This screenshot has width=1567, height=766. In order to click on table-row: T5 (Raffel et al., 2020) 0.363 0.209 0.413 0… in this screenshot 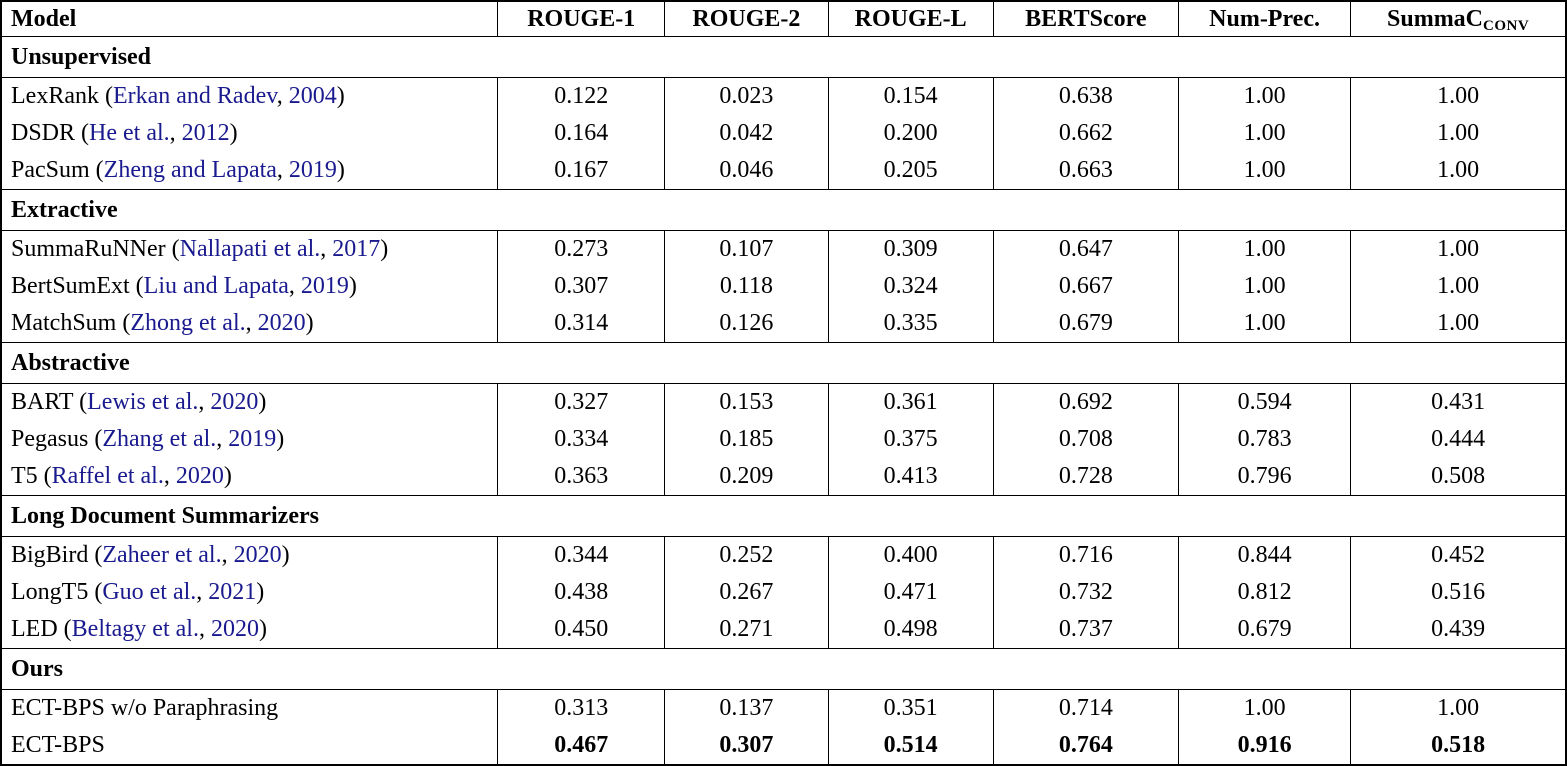, I will do `click(783, 477)`.